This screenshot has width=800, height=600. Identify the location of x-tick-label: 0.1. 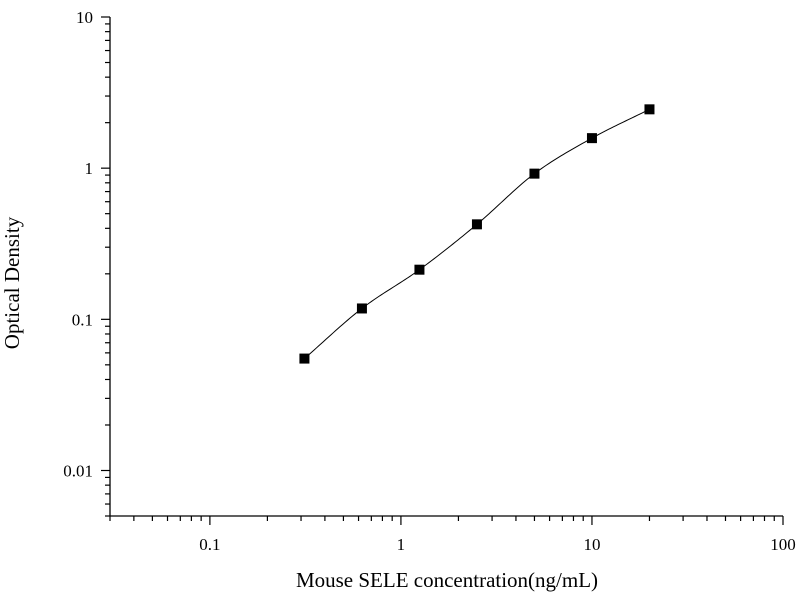
(209, 544).